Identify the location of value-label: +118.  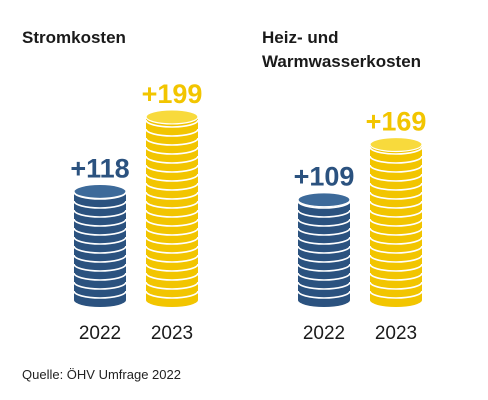
(99, 168).